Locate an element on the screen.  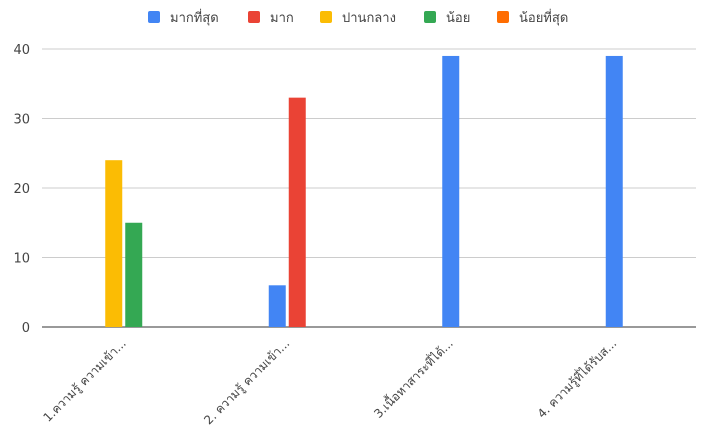
y-axis-ticks: 0 10 20 30 40 is located at coordinates (21, 189).